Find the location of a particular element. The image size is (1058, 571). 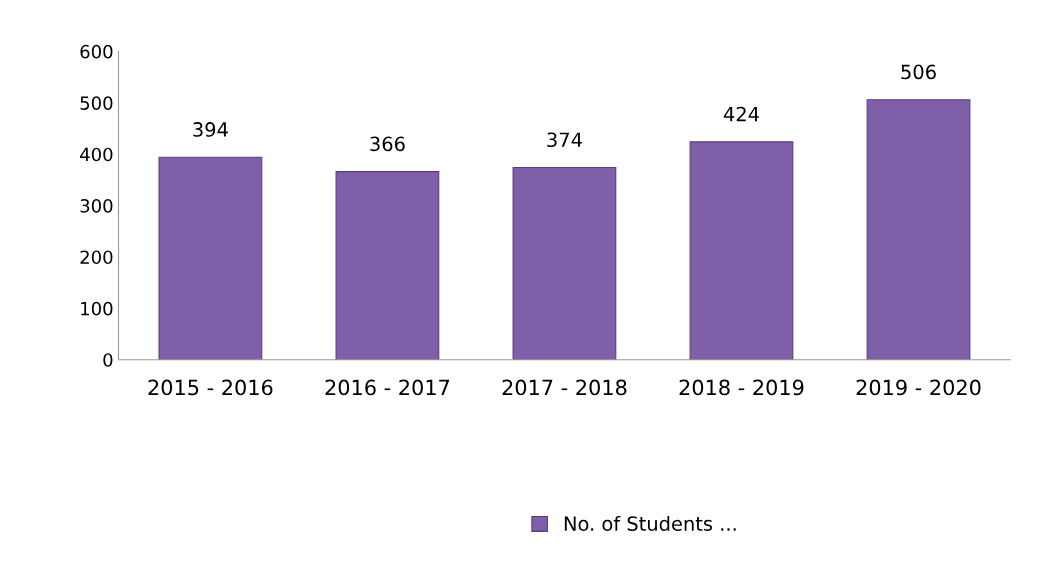

data-label: 424 is located at coordinates (741, 114).